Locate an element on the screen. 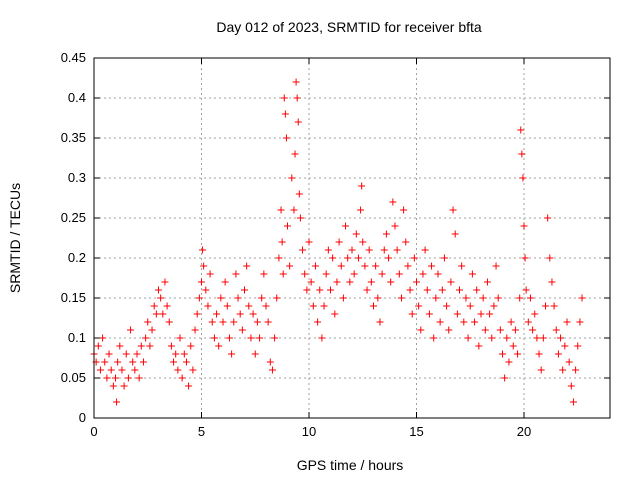  y-tick-label: 0.4 is located at coordinates (77, 97).